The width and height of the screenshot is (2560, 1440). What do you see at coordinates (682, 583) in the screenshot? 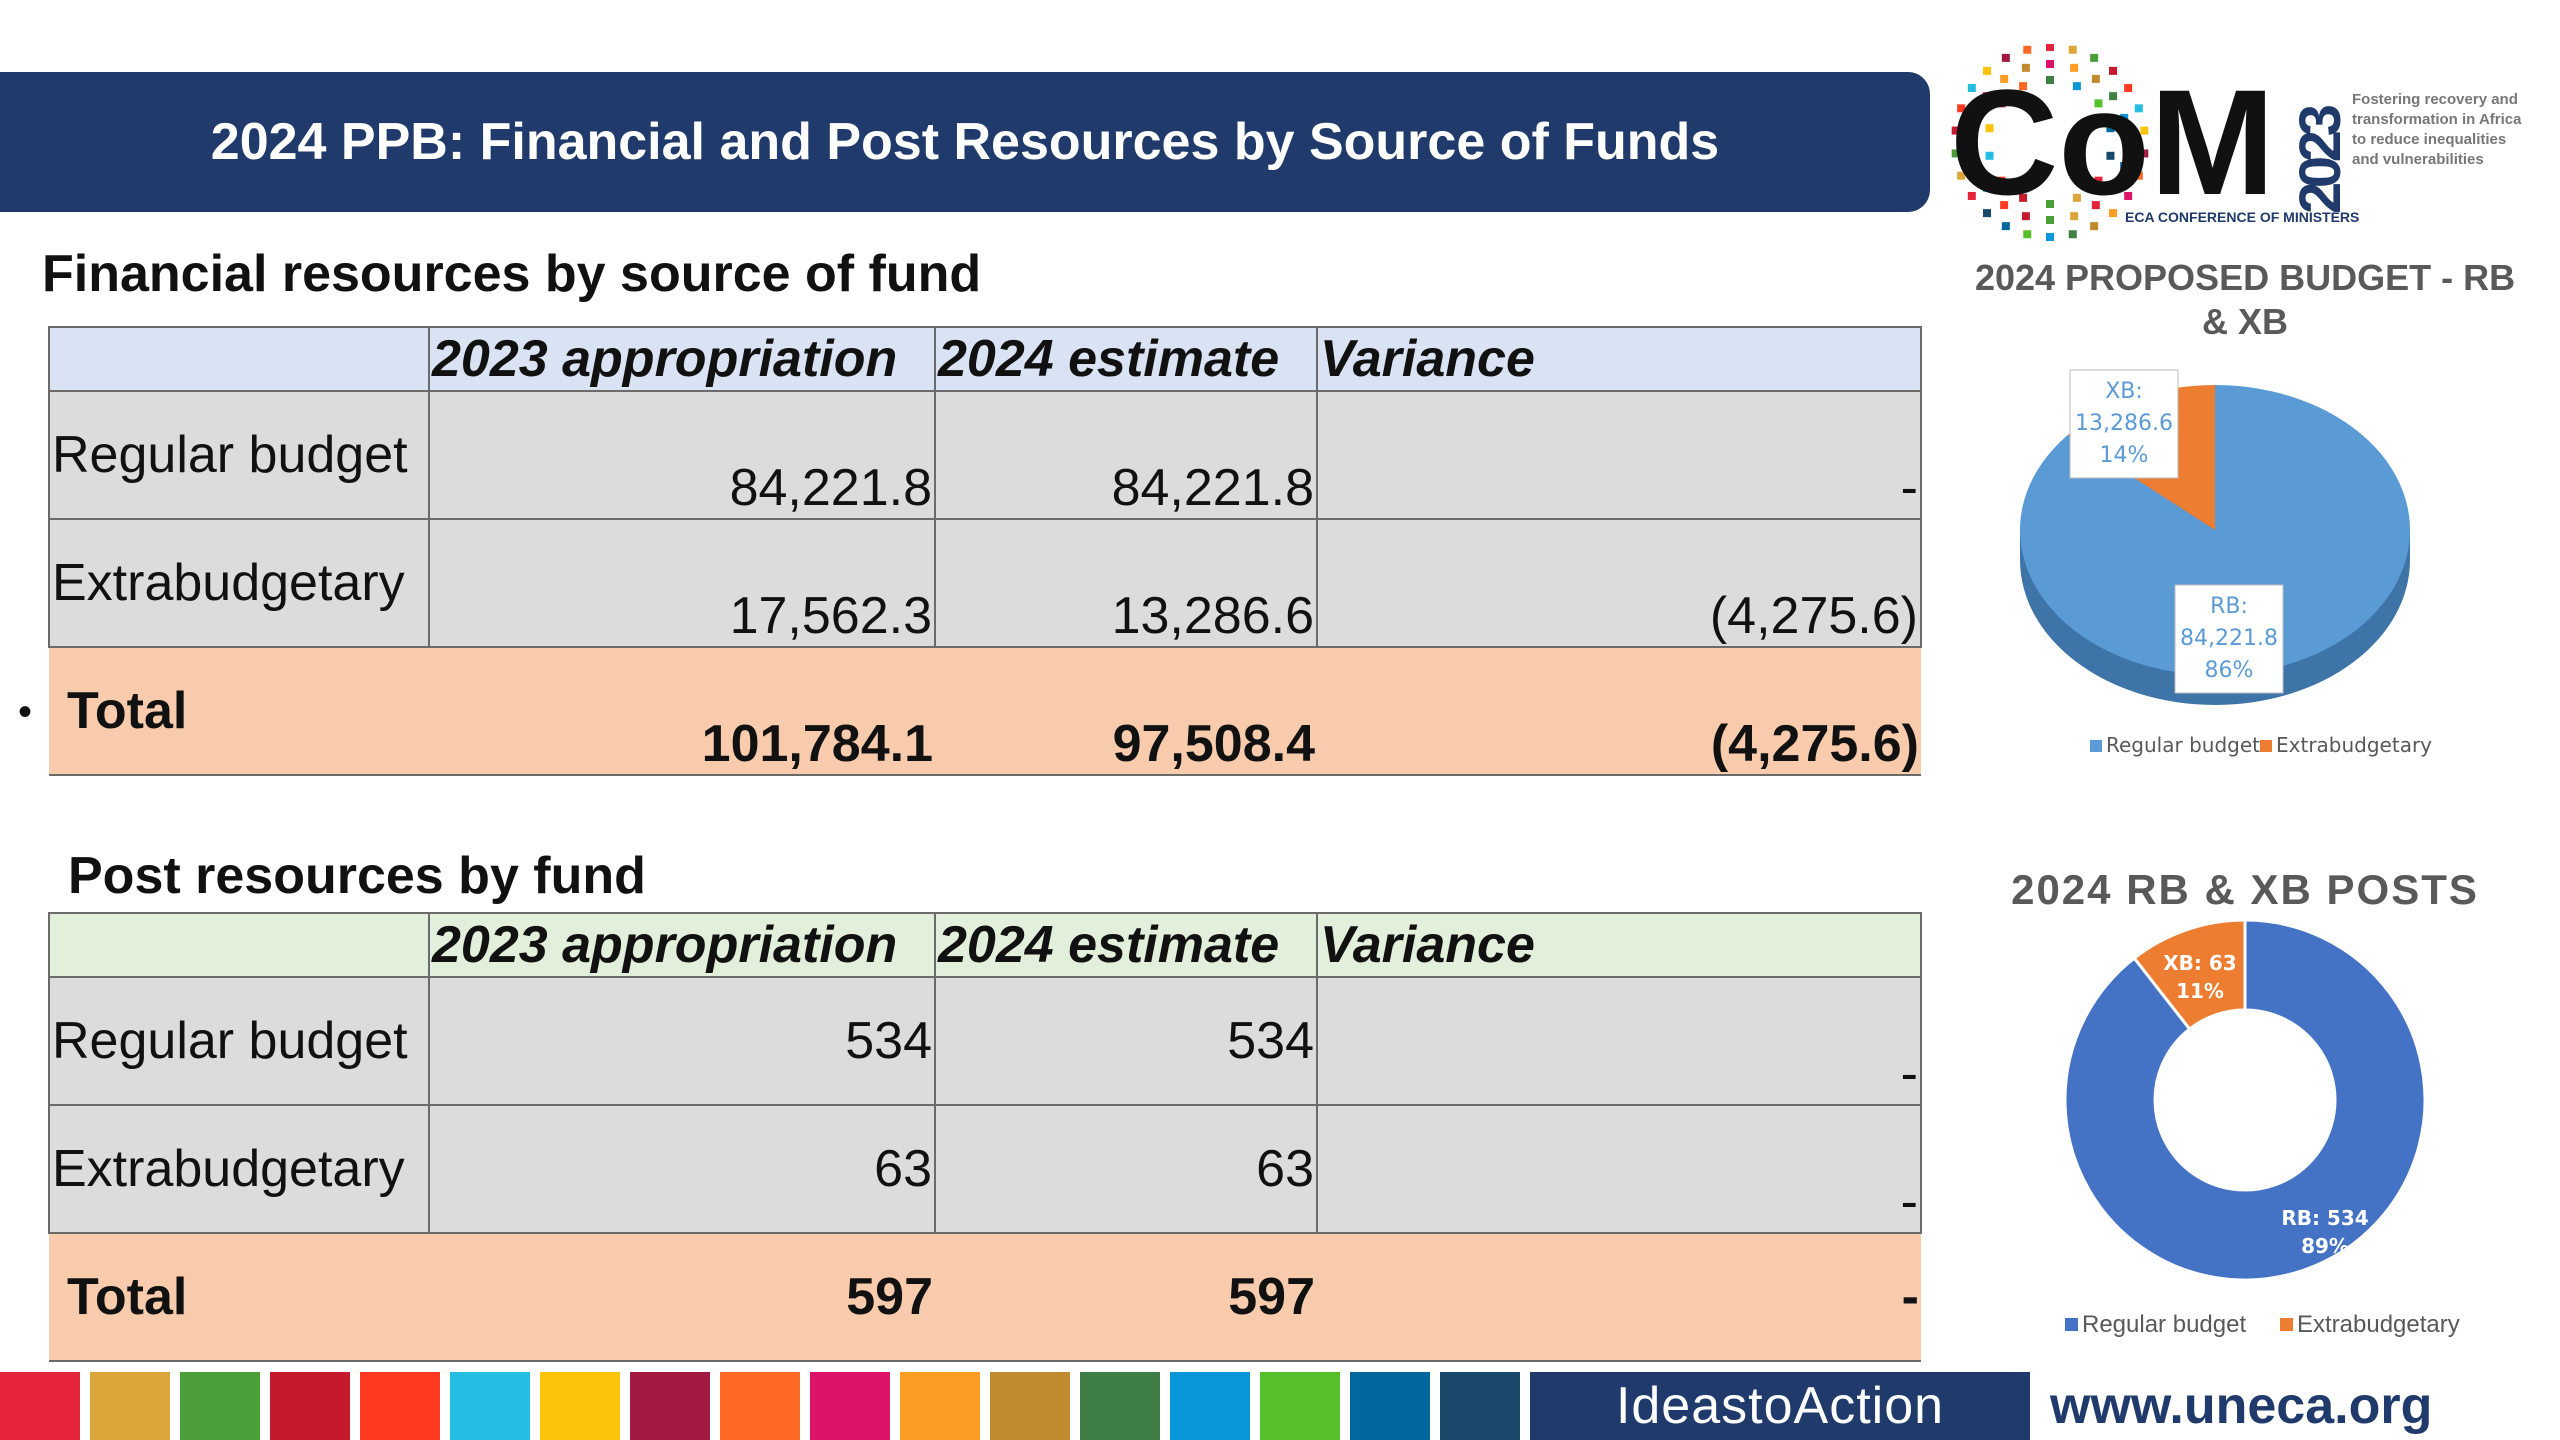
I see `cell-2023-appropriation: 17,562.3` at bounding box center [682, 583].